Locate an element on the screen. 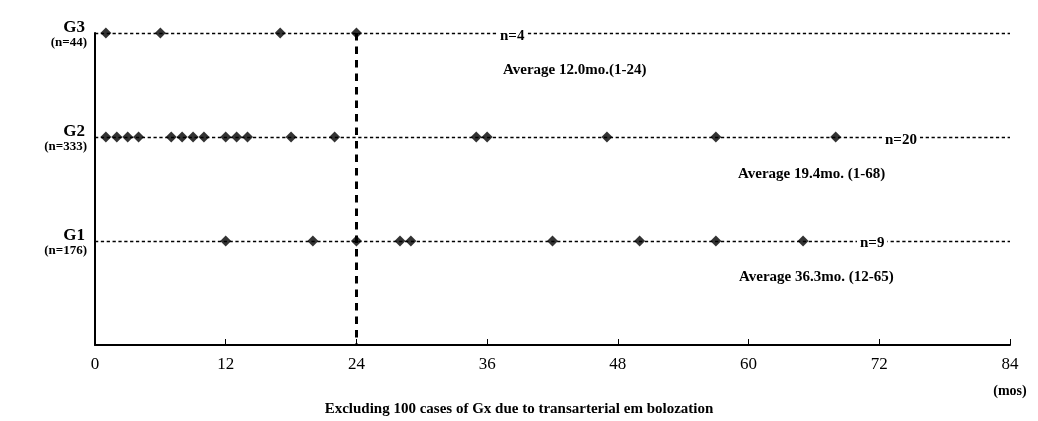 The height and width of the screenshot is (421, 1038). x-tick-label: 0 is located at coordinates (95, 363).